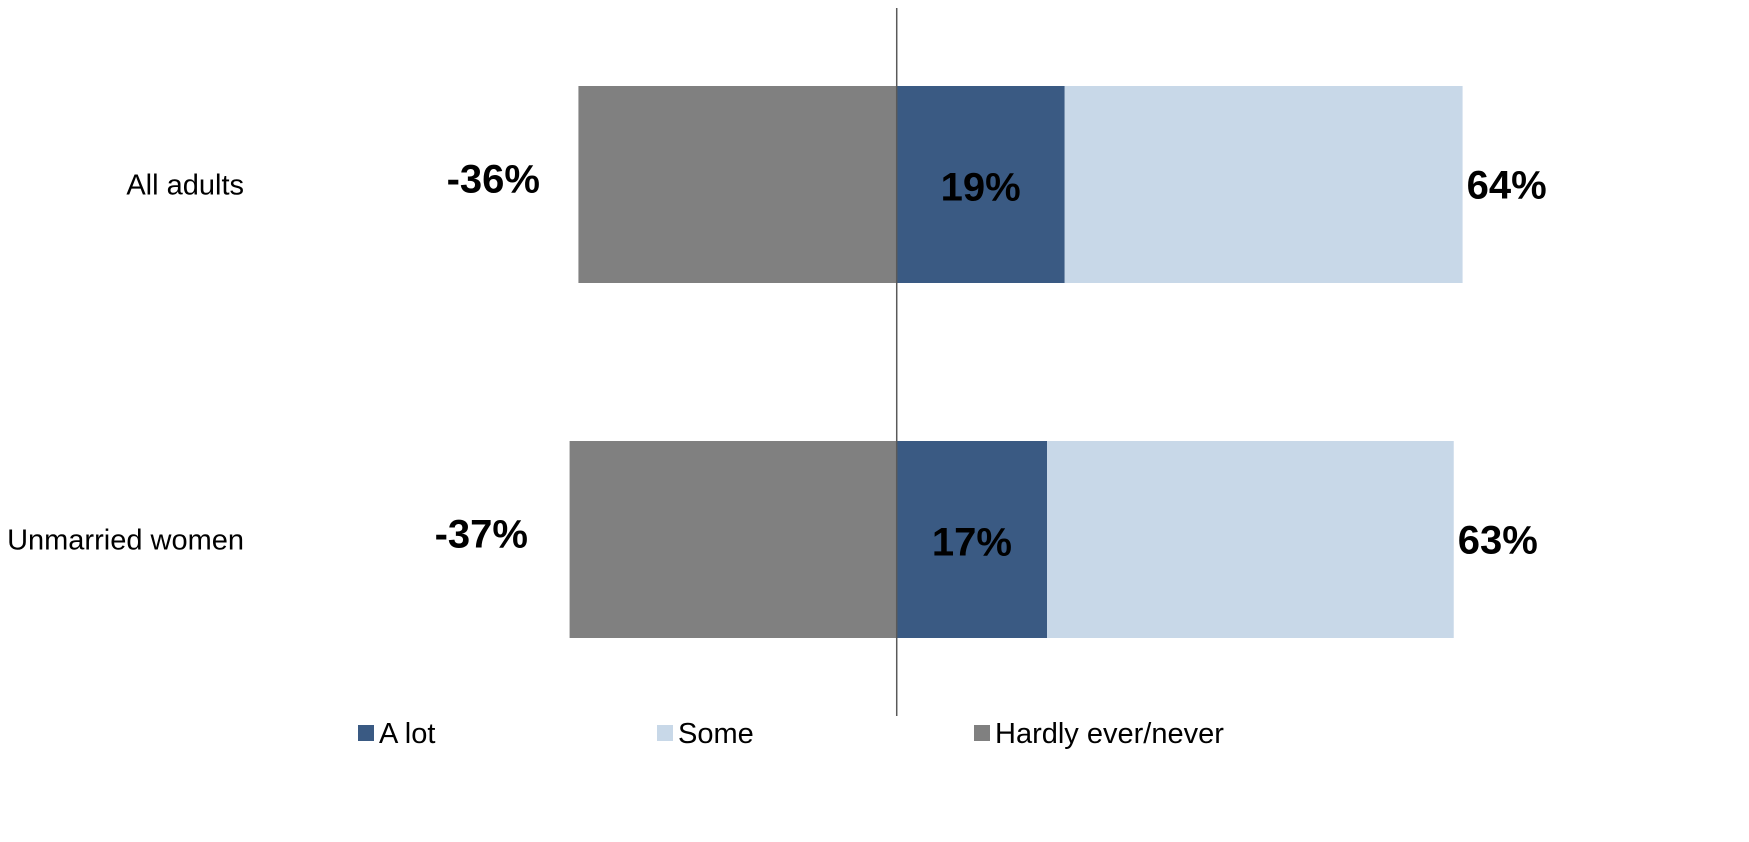 The height and width of the screenshot is (842, 1749). I want to click on legend-label-some: Some, so click(716, 734).